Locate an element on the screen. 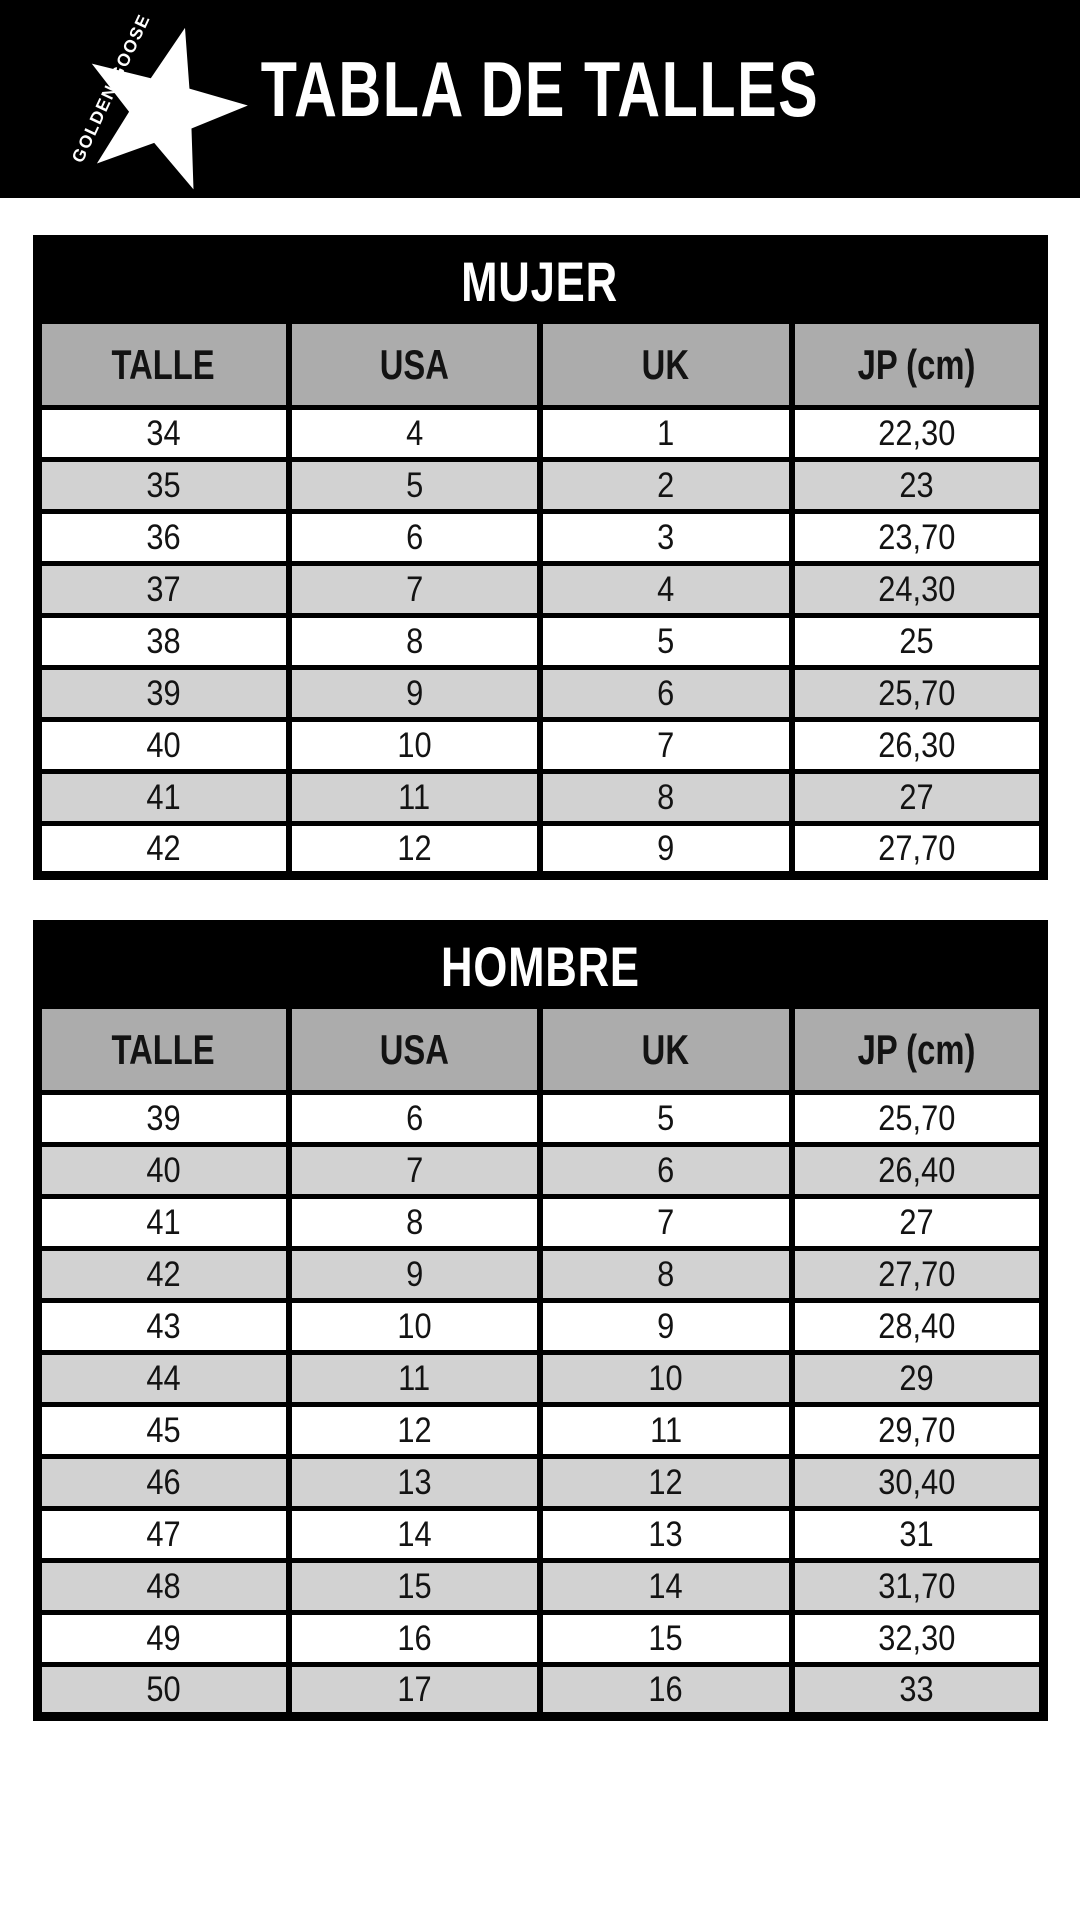  size-cell: 45 is located at coordinates (163, 1430).